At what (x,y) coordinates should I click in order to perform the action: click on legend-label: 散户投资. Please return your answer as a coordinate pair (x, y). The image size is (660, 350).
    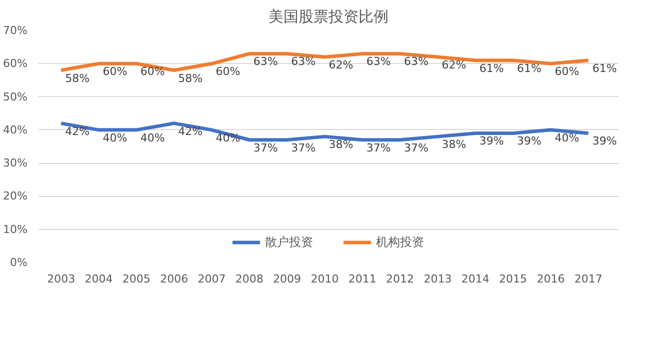
    Looking at the image, I should click on (289, 242).